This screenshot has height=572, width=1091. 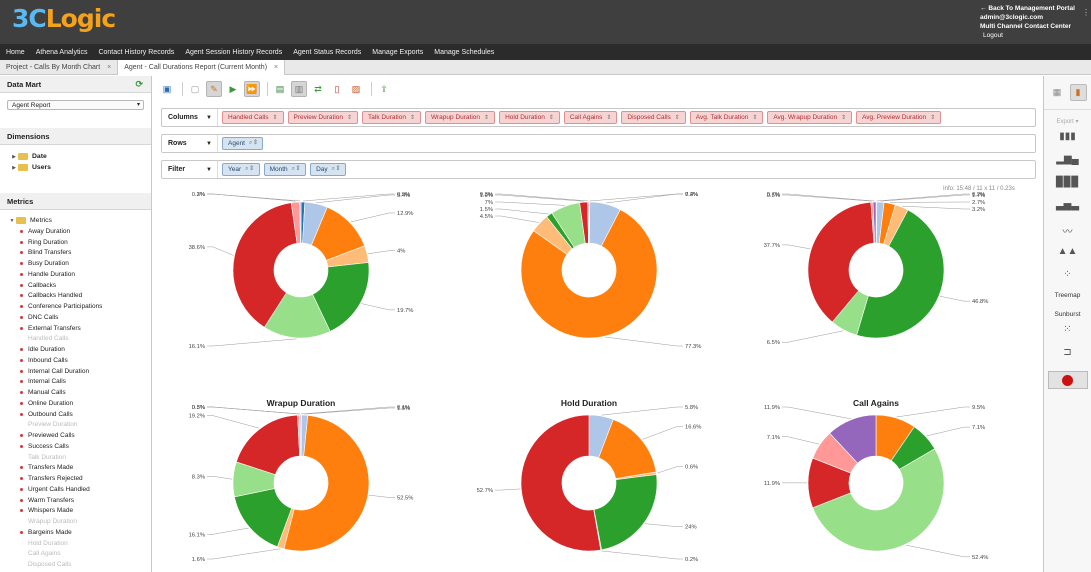 I want to click on field-pill: Hold Duration ⇕, so click(x=529, y=117).